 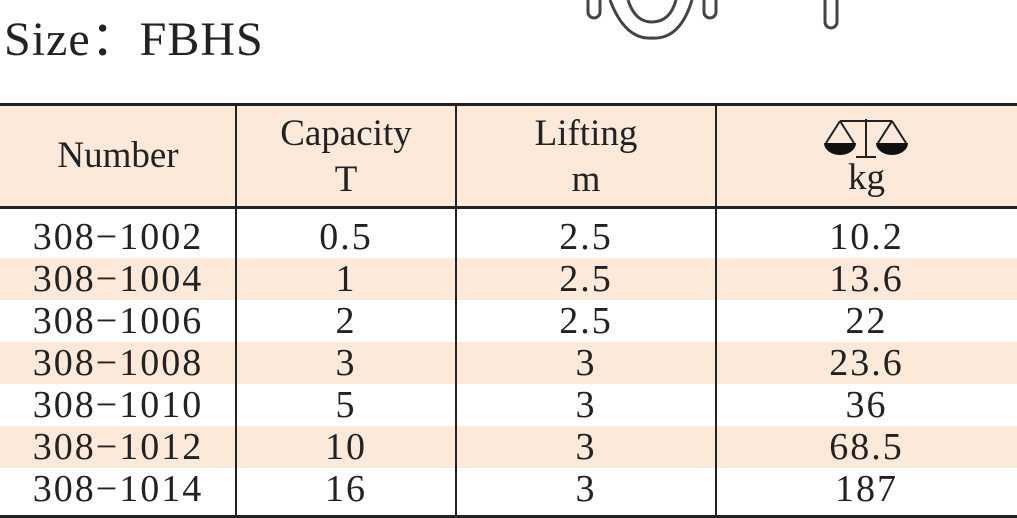 What do you see at coordinates (134, 39) in the screenshot?
I see `title: Size：FBHS` at bounding box center [134, 39].